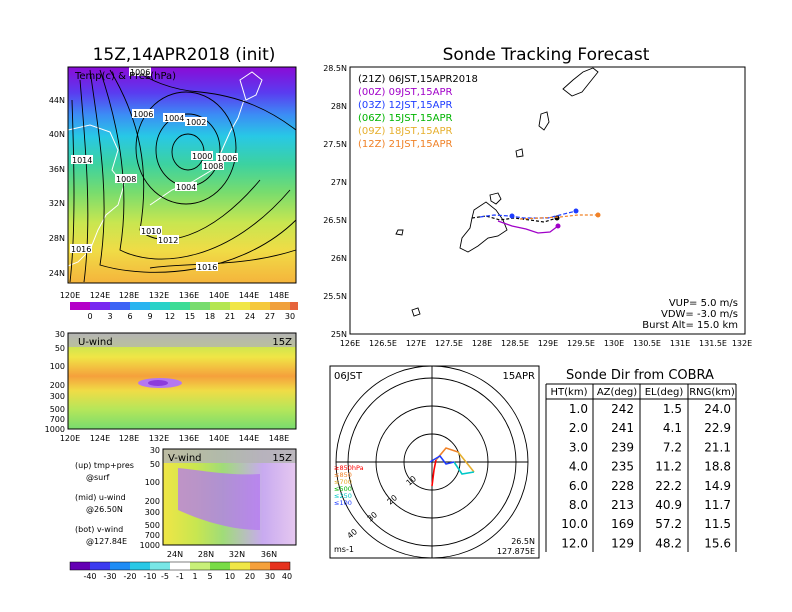 This screenshot has width=792, height=612. Describe the element at coordinates (515, 343) in the screenshot. I see `svg-text: 128.5E` at that location.